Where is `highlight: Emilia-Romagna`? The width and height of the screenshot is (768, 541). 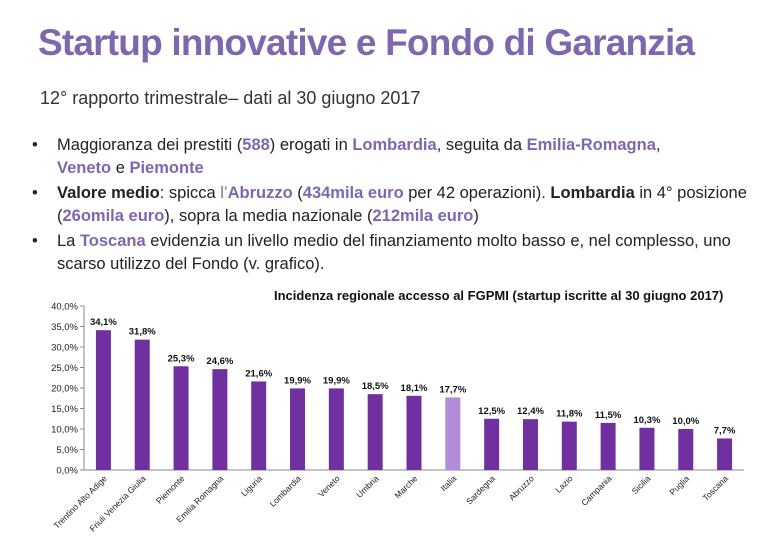
highlight: Emilia-Romagna is located at coordinates (591, 145).